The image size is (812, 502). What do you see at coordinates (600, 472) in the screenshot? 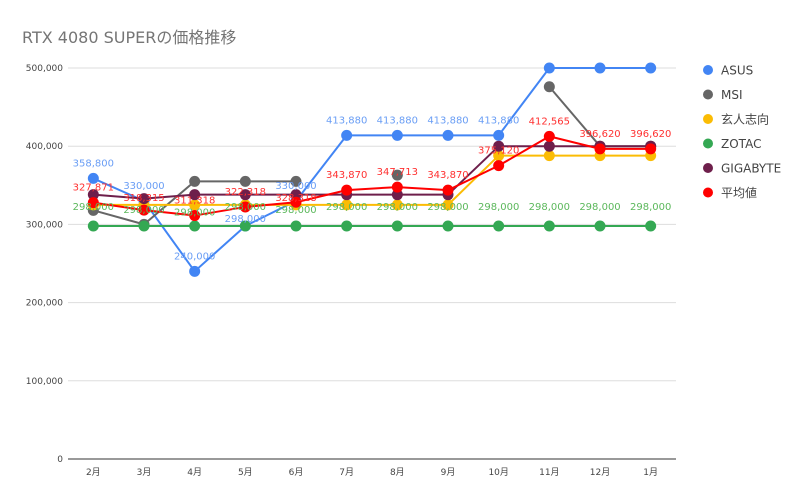
I see `x-tick-label: 12月` at bounding box center [600, 472].